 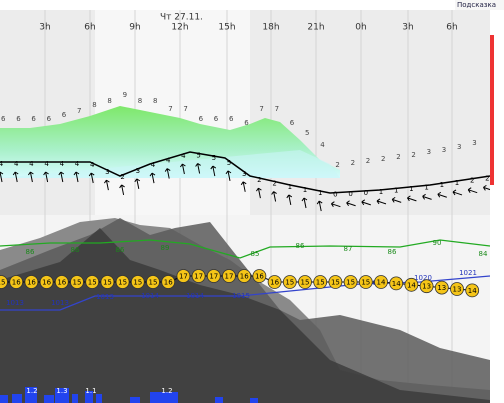 I want to click on hint-box, so click(x=479, y=5).